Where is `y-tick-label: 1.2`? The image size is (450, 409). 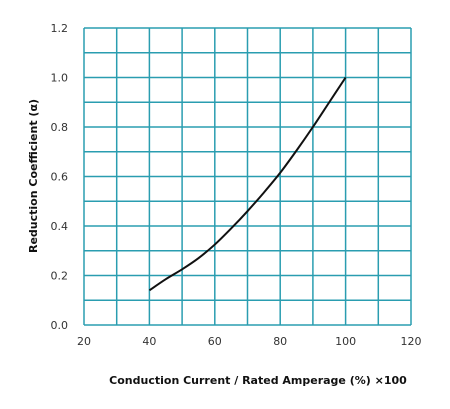
y-tick-label: 1.2 is located at coordinates (60, 28).